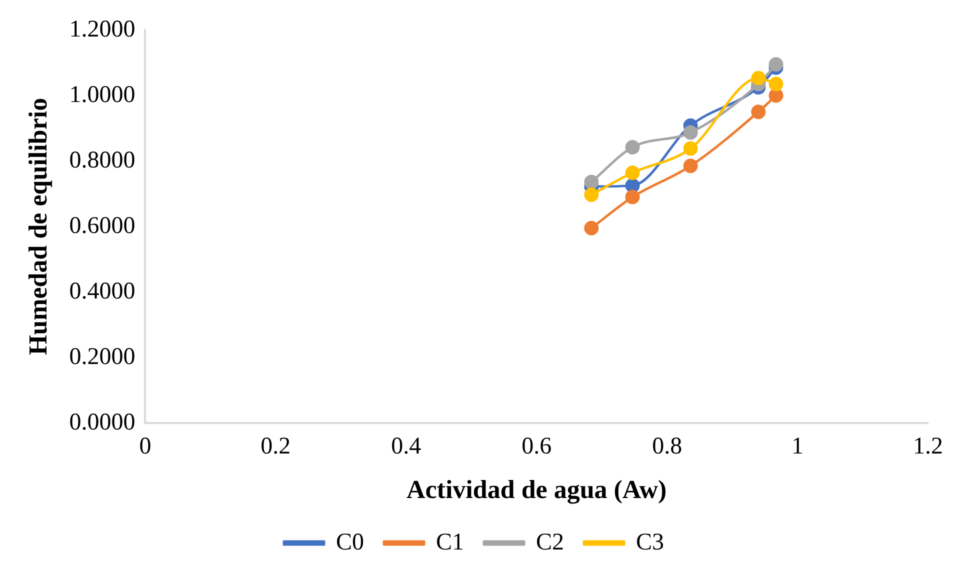  What do you see at coordinates (102, 357) in the screenshot?
I see `y-tick-label: 0.2000` at bounding box center [102, 357].